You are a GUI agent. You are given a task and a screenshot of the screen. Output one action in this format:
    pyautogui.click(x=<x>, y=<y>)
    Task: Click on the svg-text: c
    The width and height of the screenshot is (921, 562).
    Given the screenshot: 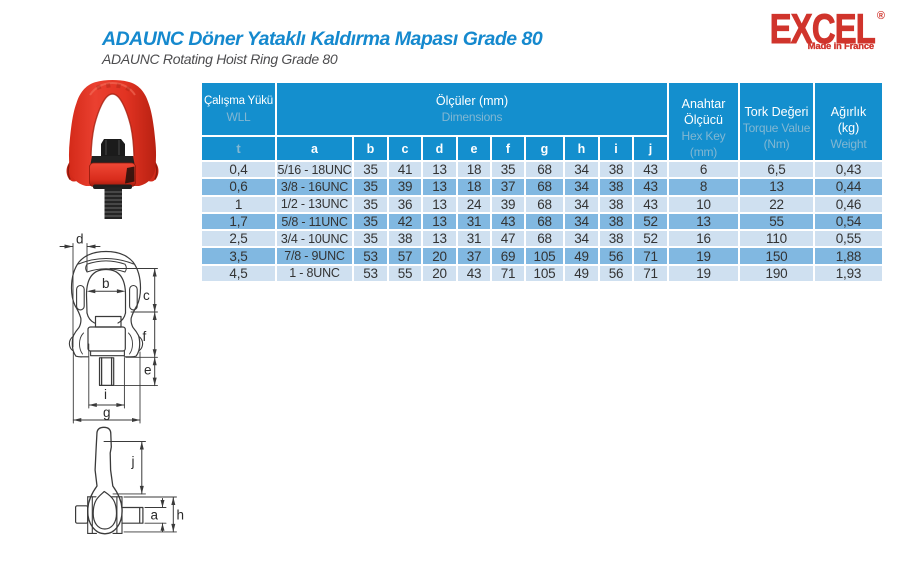 What is the action you would take?
    pyautogui.click(x=146, y=295)
    